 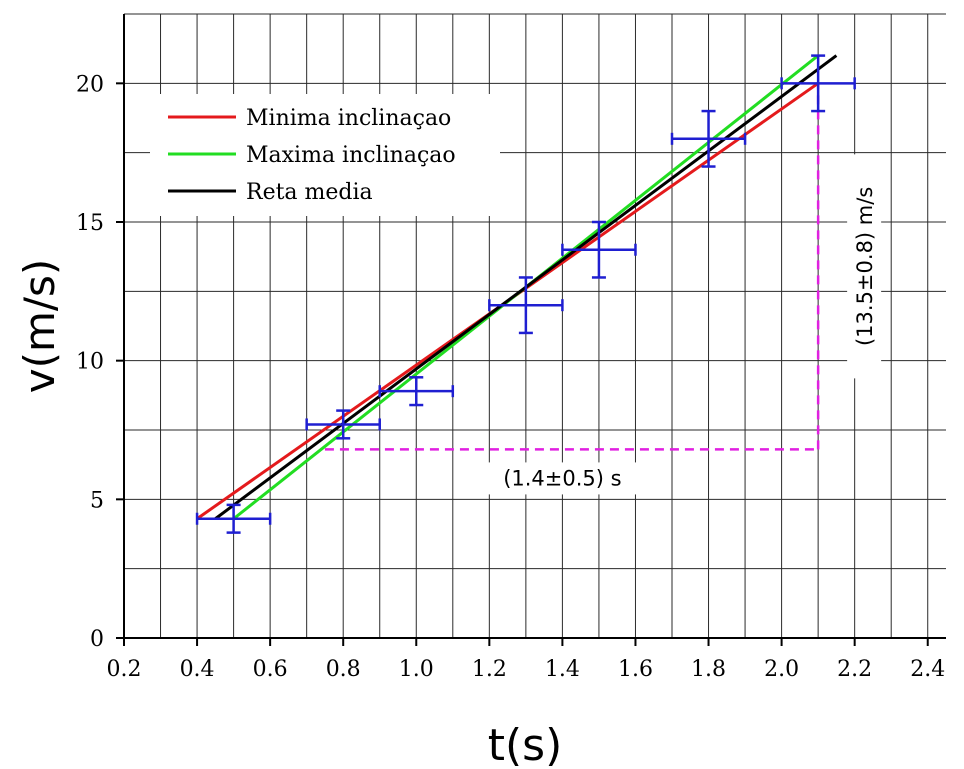 What do you see at coordinates (124, 669) in the screenshot?
I see `x-tick-label: 0.2` at bounding box center [124, 669].